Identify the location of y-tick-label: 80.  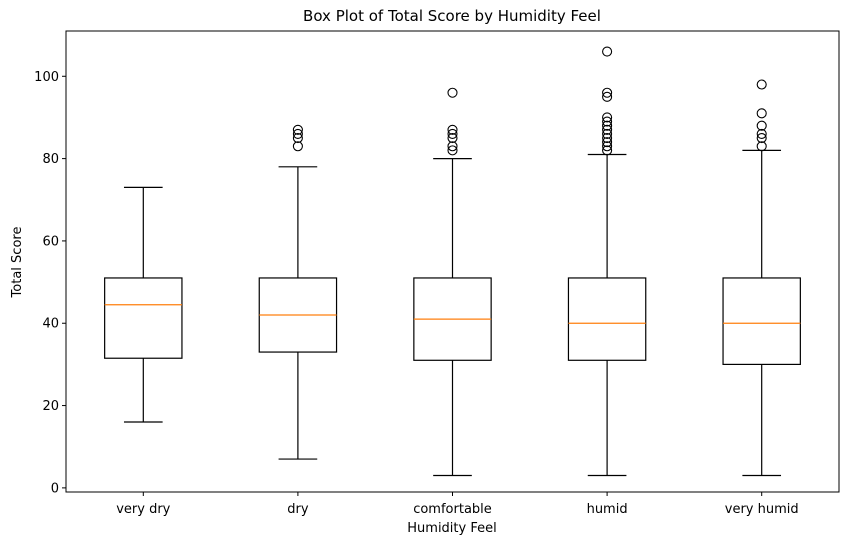
(50, 159).